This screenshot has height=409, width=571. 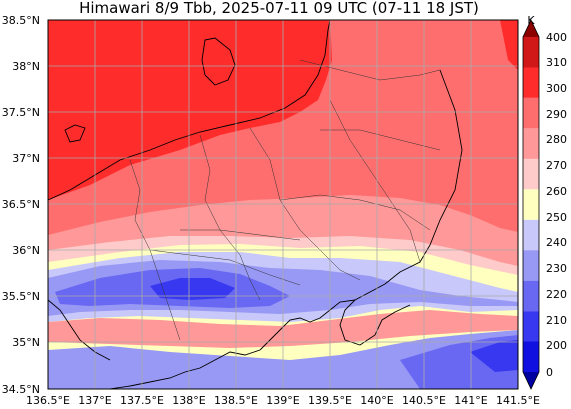 What do you see at coordinates (509, 45) in the screenshot?
I see `warm-east-region` at bounding box center [509, 45].